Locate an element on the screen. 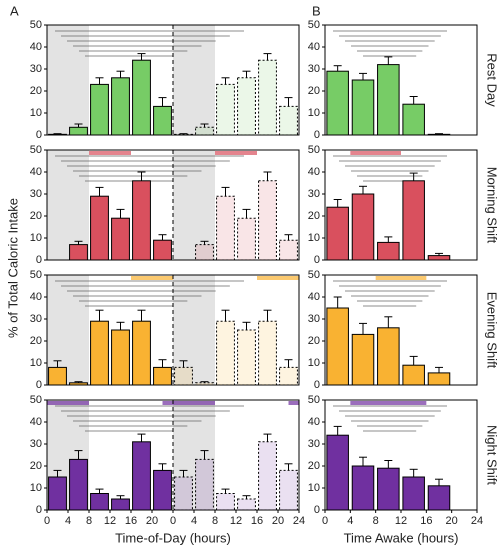 The width and height of the screenshot is (503, 555). y-axis-label: % of Total Caloric Intake is located at coordinates (12, 268).